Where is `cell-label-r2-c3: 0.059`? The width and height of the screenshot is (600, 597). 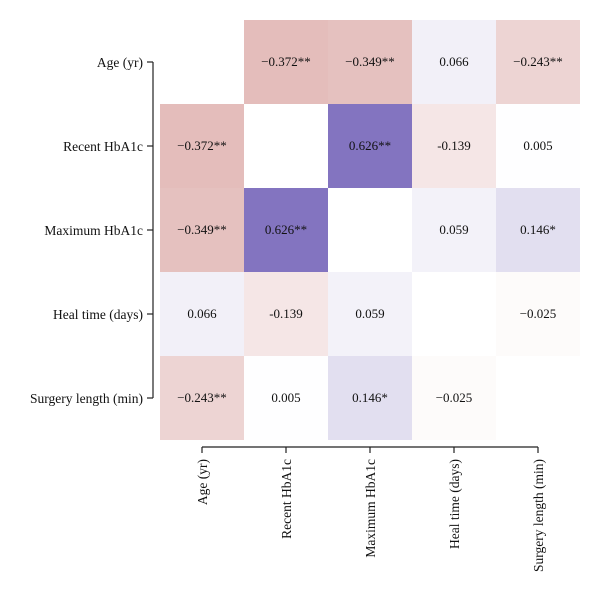 cell-label-r2-c3: 0.059 is located at coordinates (453, 229).